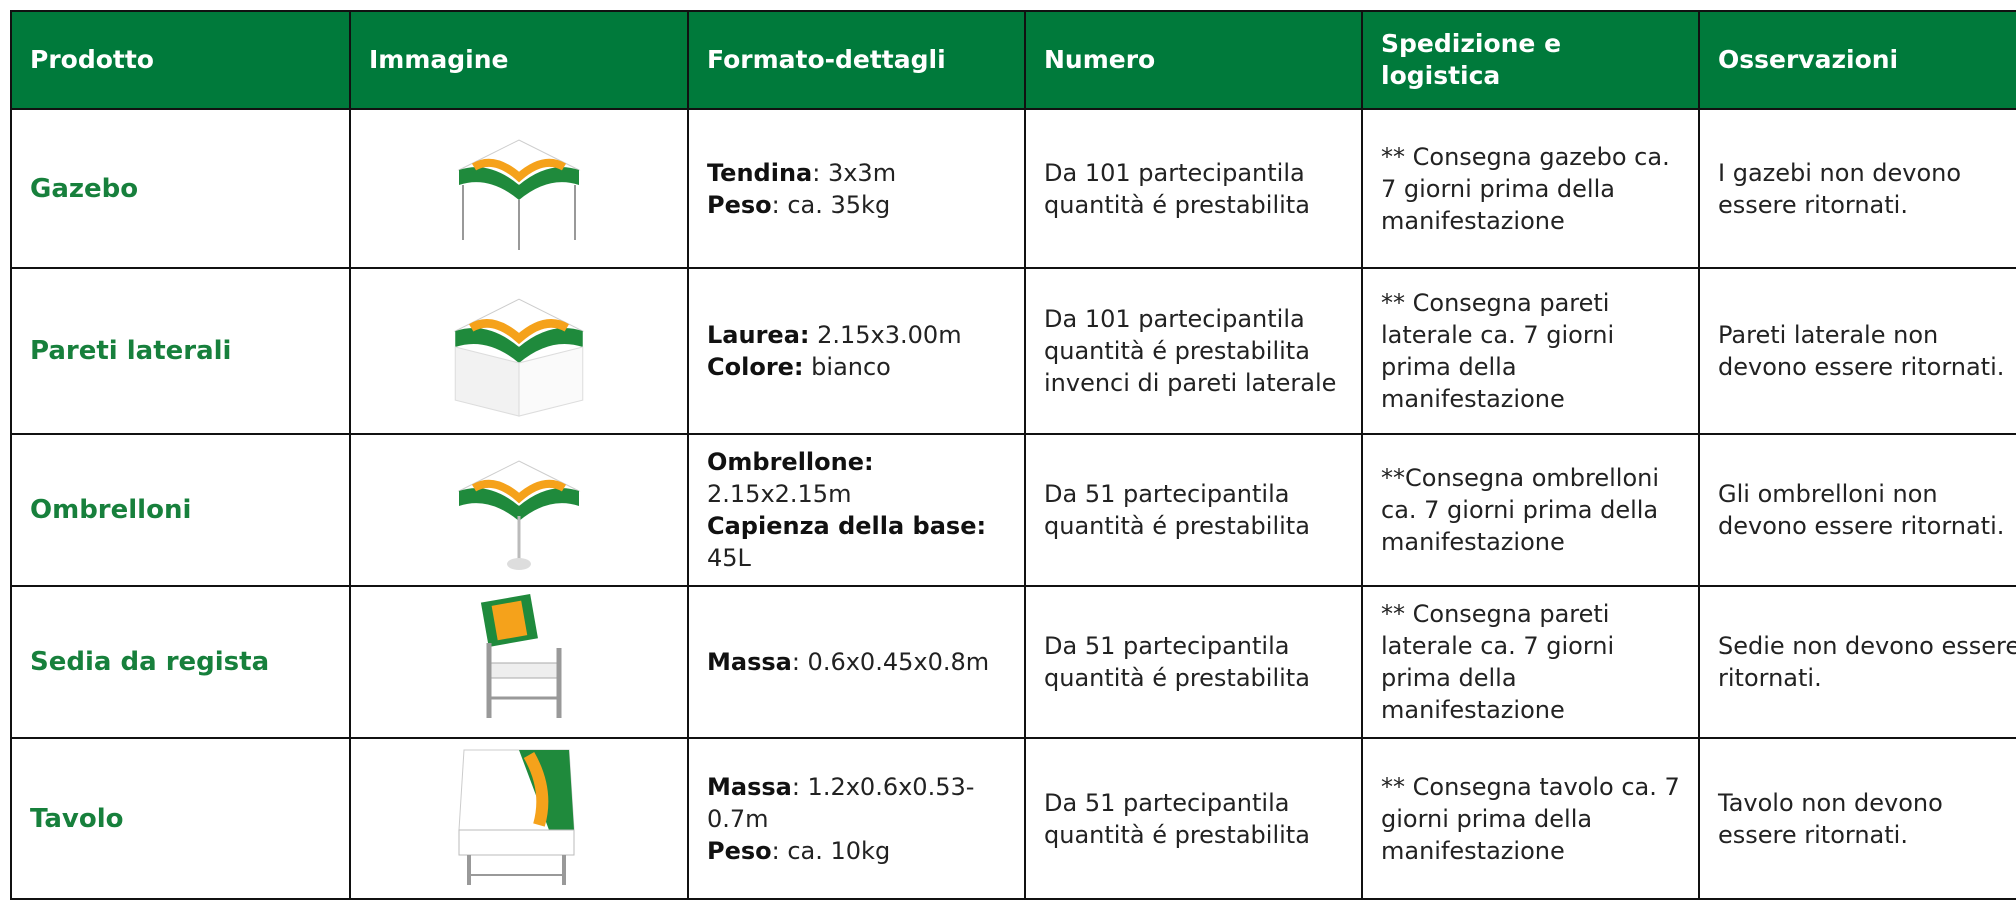  Describe the element at coordinates (180, 510) in the screenshot. I see `product-name: Ombrelloni` at that location.